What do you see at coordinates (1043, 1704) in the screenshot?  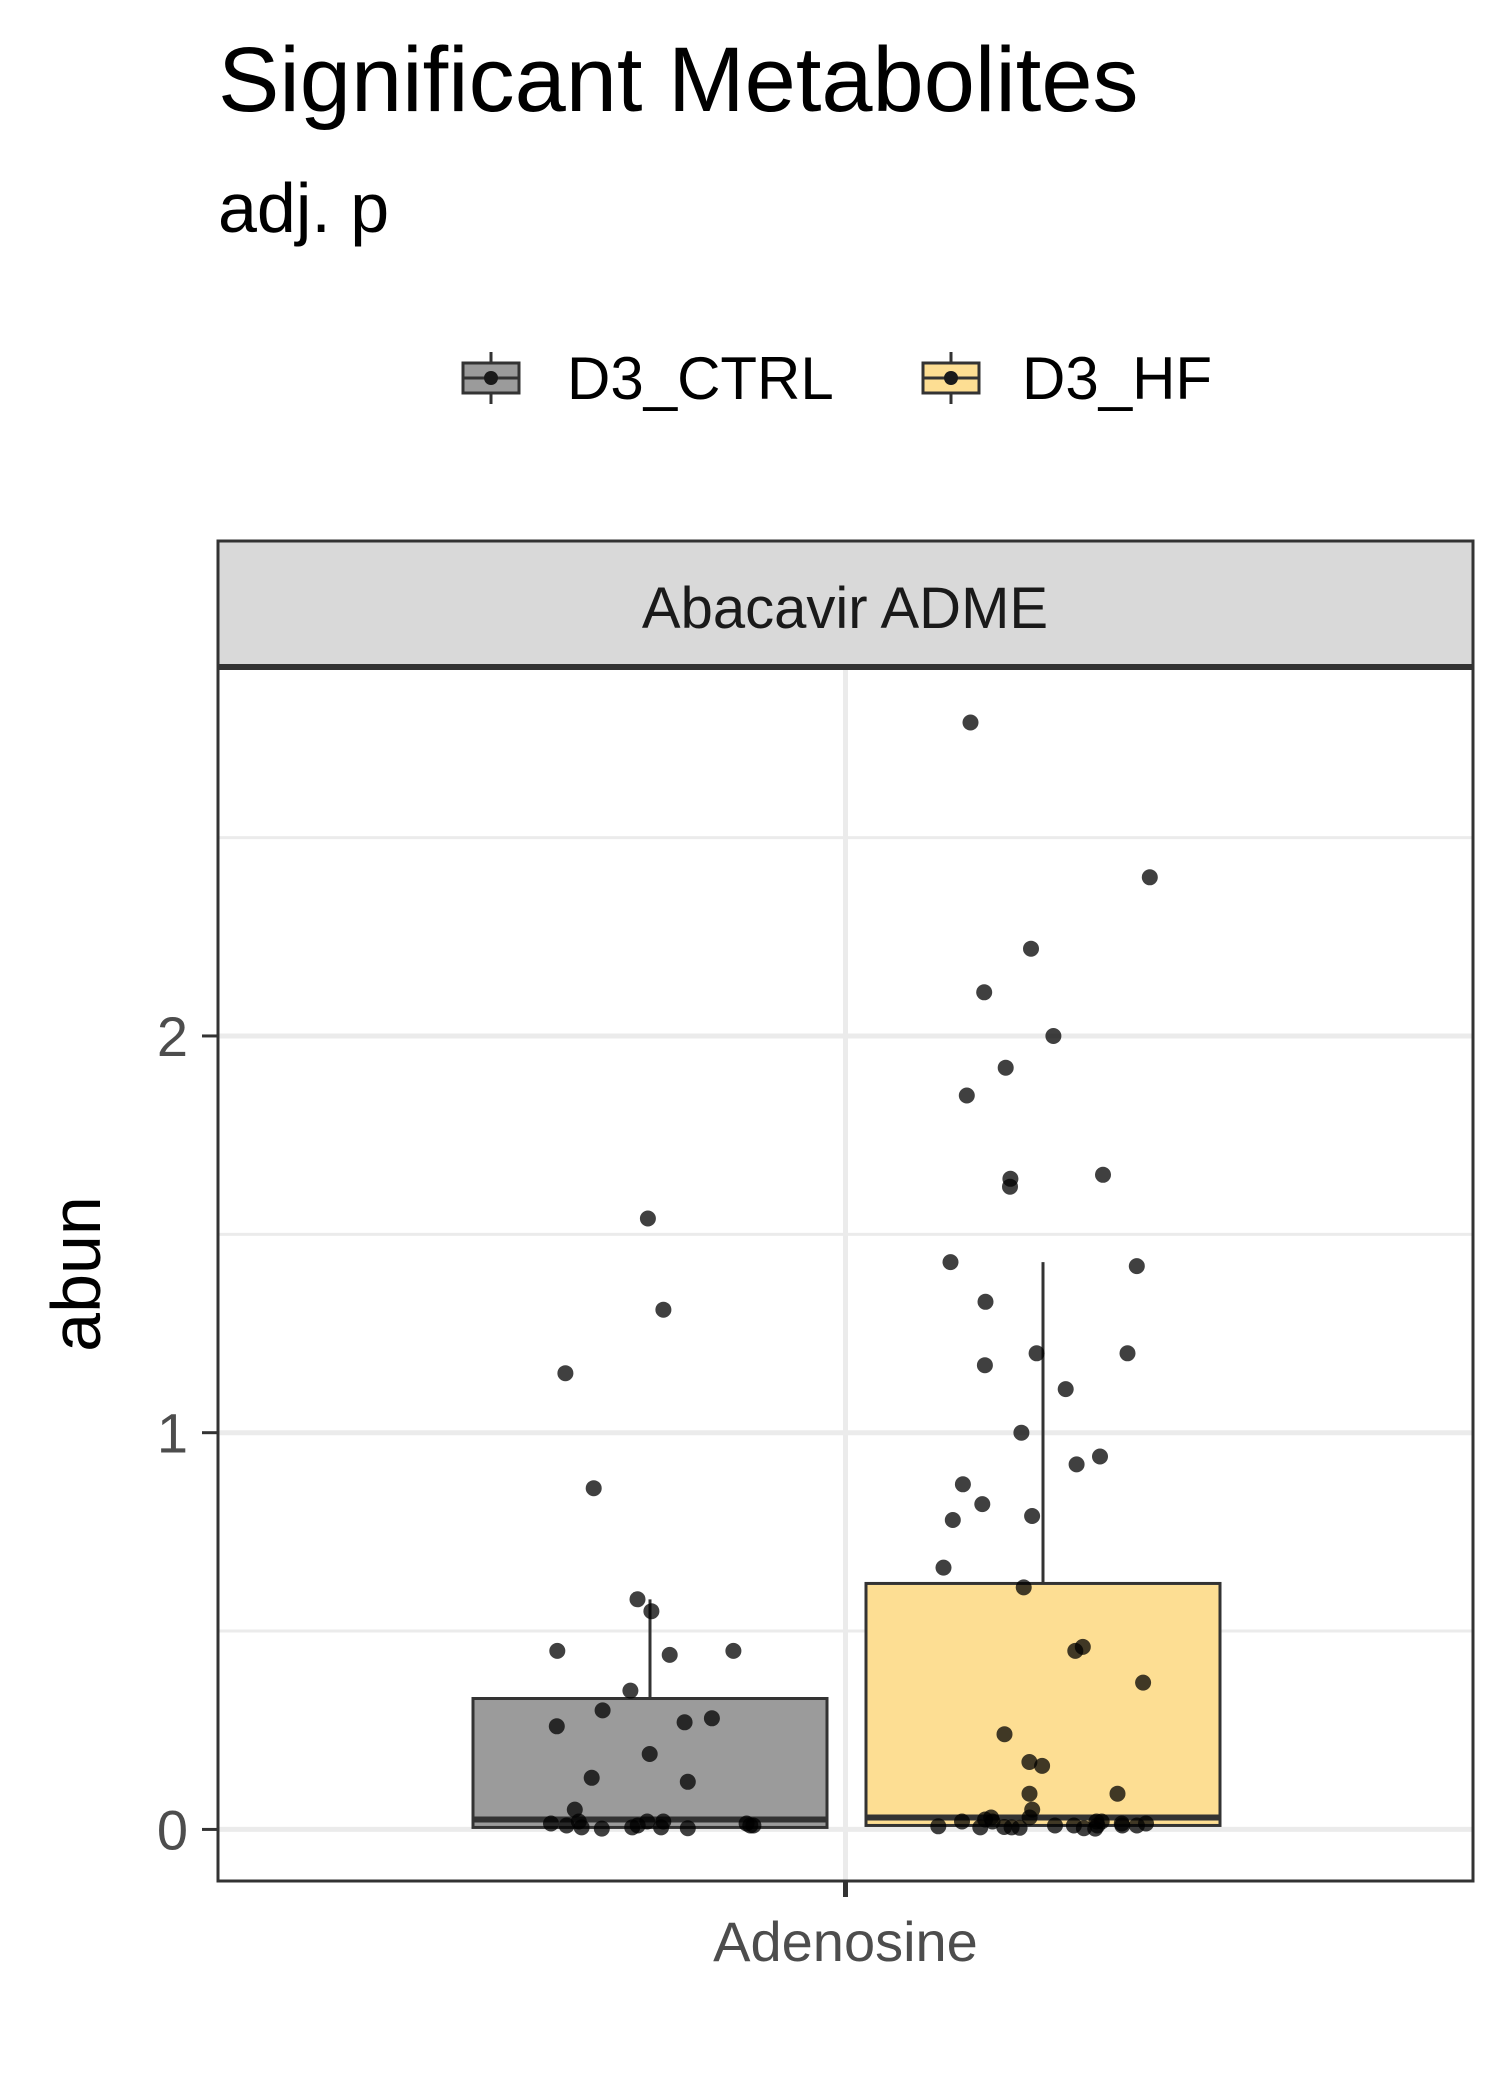 I see `box-d3-hf` at bounding box center [1043, 1704].